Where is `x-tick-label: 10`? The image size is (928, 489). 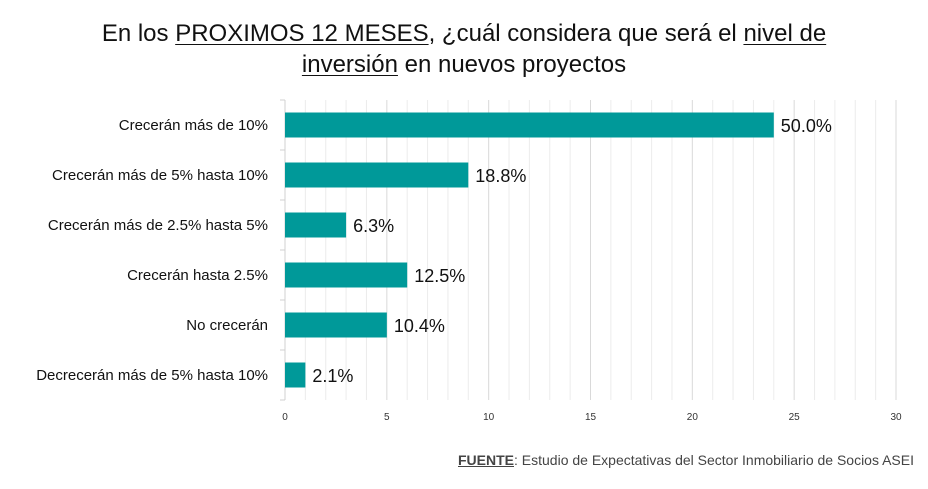
x-tick-label: 10 is located at coordinates (489, 417).